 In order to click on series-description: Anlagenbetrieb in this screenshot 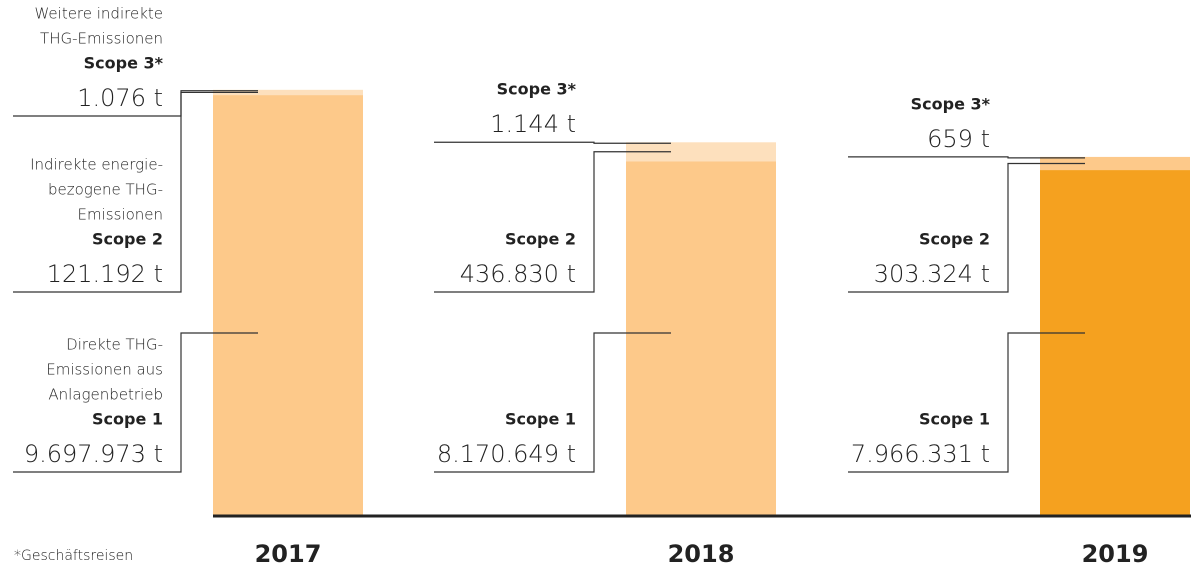, I will do `click(105, 395)`.